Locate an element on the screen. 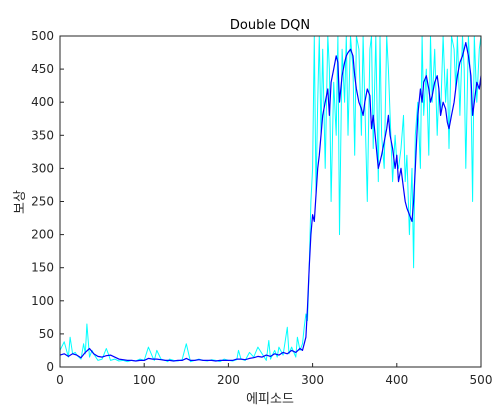  y-tick-label: 350 is located at coordinates (42, 135).